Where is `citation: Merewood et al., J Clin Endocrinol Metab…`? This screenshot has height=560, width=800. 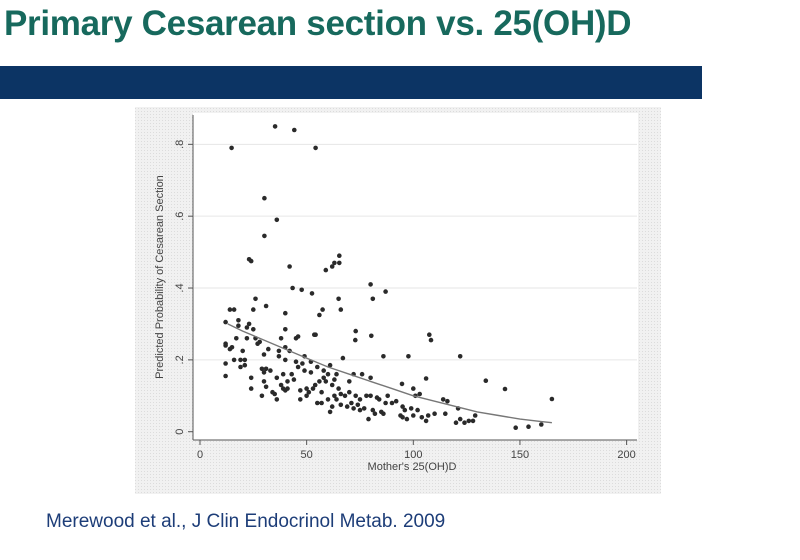
citation: Merewood et al., J Clin Endocrinol Metab… is located at coordinates (246, 521).